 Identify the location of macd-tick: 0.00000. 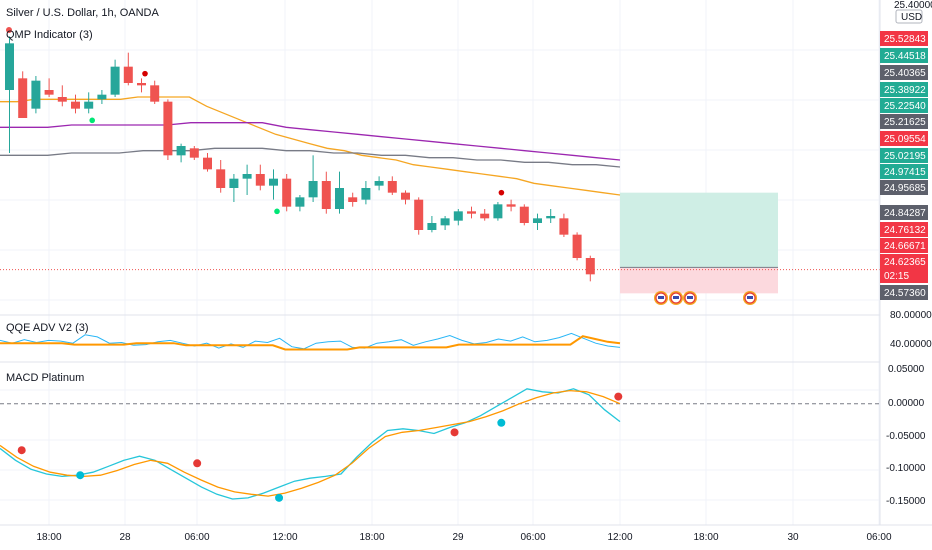
(906, 403).